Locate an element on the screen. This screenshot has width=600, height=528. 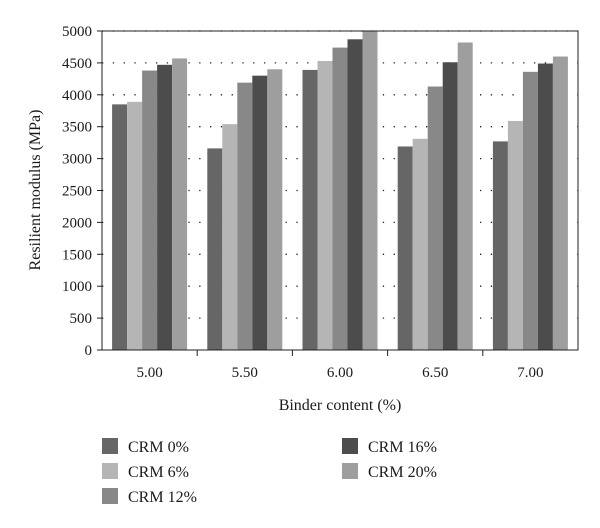
x-tick-label-6.00: 6.00 is located at coordinates (340, 373).